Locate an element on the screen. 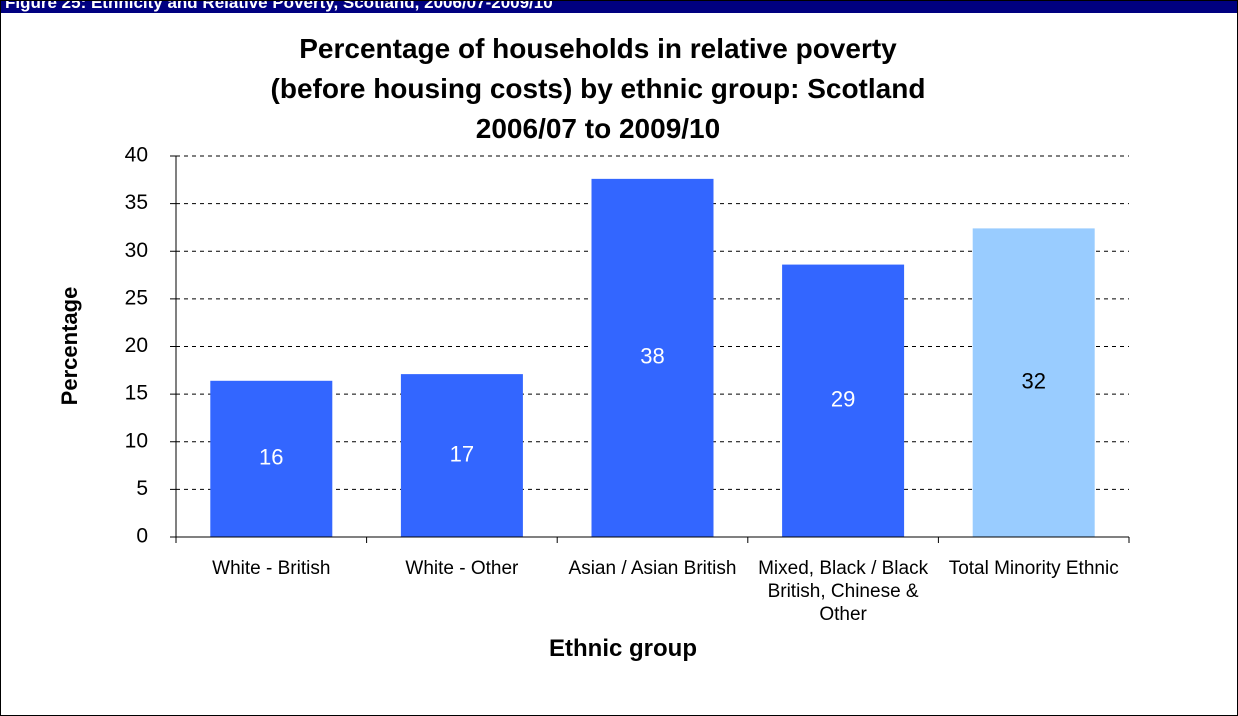 This screenshot has height=716, width=1238. y-tick-label: 30 is located at coordinates (136, 250).